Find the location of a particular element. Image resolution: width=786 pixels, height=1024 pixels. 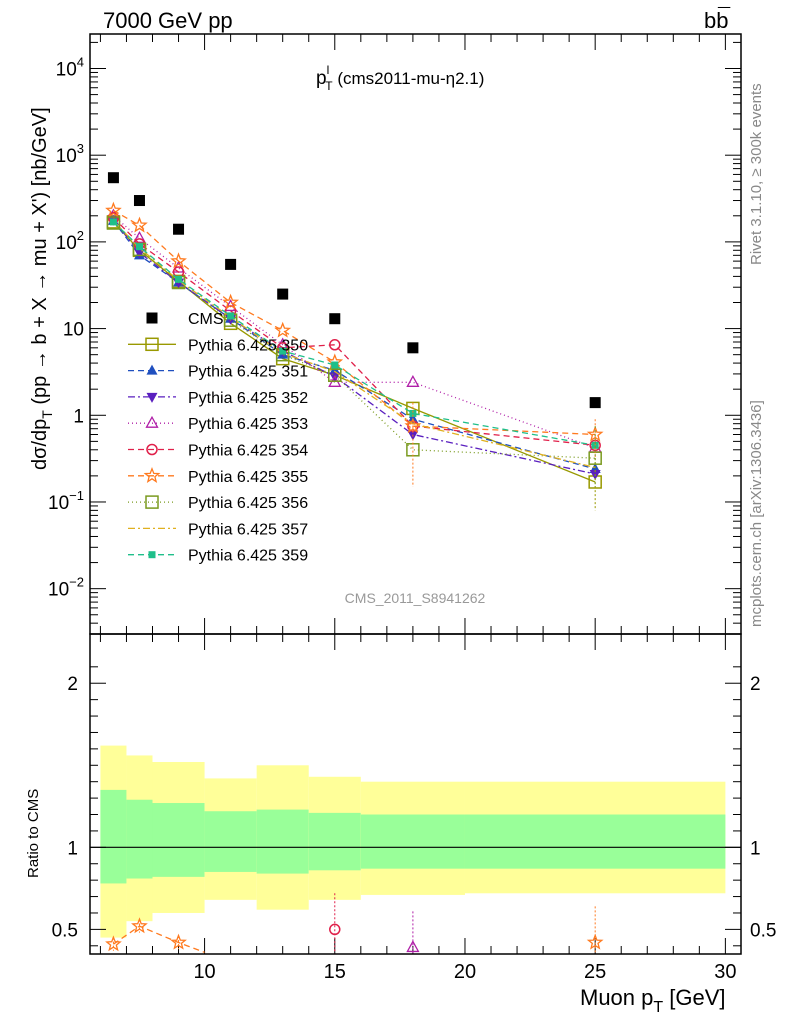

cms-point-5-shape is located at coordinates (335, 319).